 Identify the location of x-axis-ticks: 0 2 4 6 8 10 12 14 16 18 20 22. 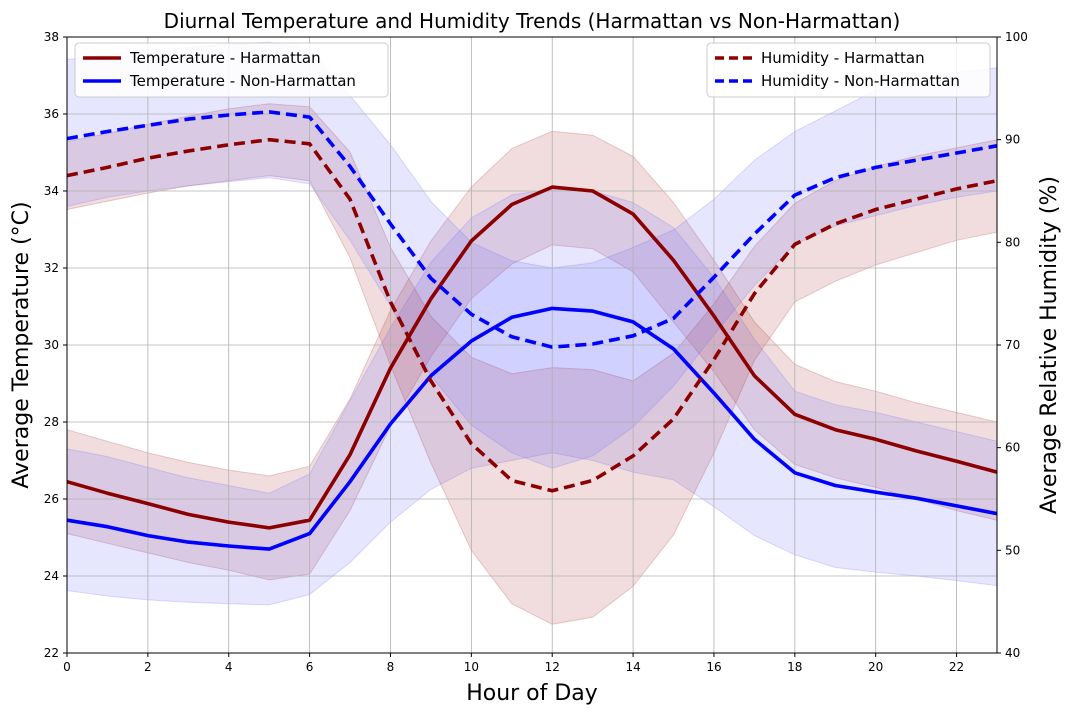
(513, 663).